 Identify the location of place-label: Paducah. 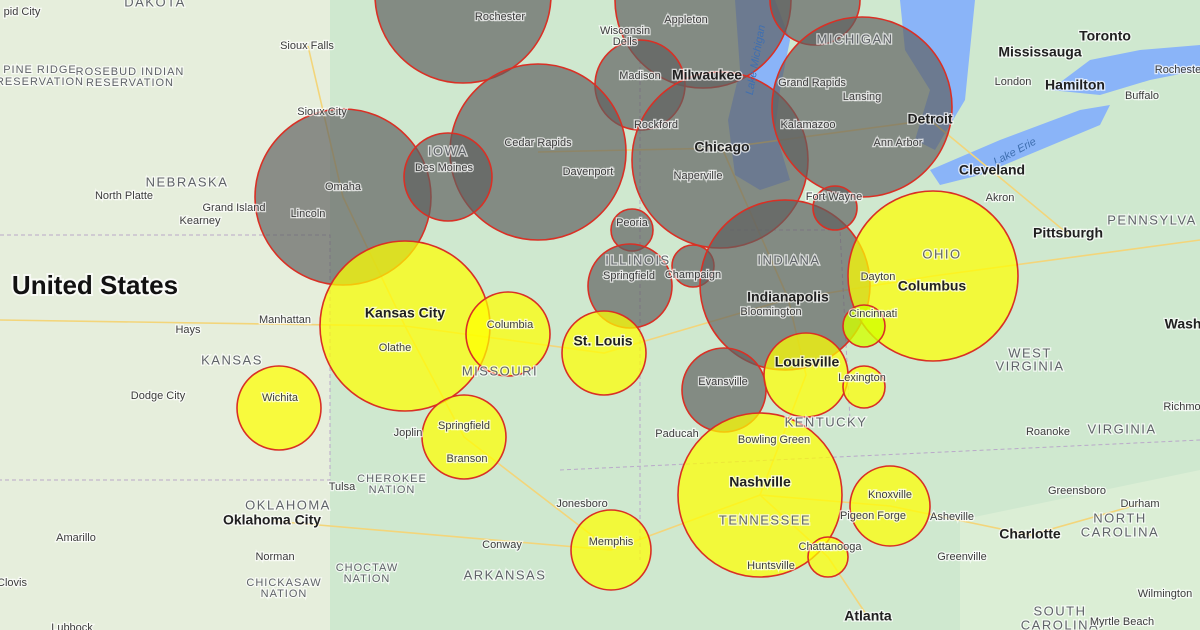
(676, 434).